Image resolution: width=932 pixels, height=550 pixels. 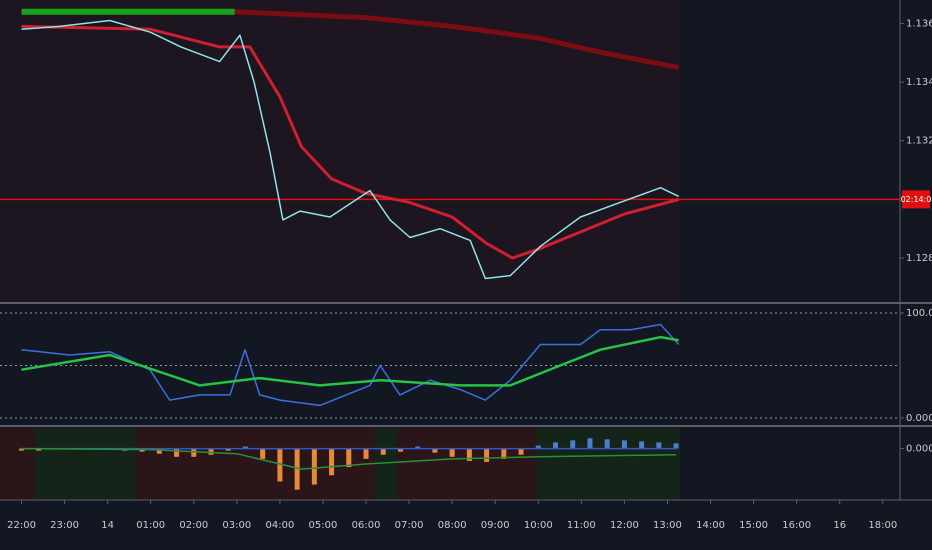 I want to click on y-tick-label: 1.13600, so click(x=919, y=23).